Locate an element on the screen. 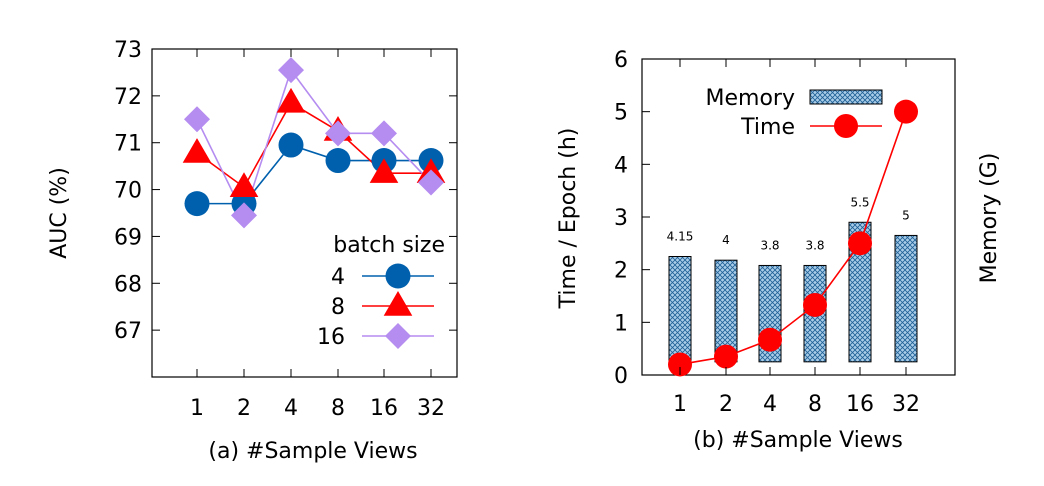 The image size is (1044, 486). chart-b-ytick-label: 2 is located at coordinates (621, 271).